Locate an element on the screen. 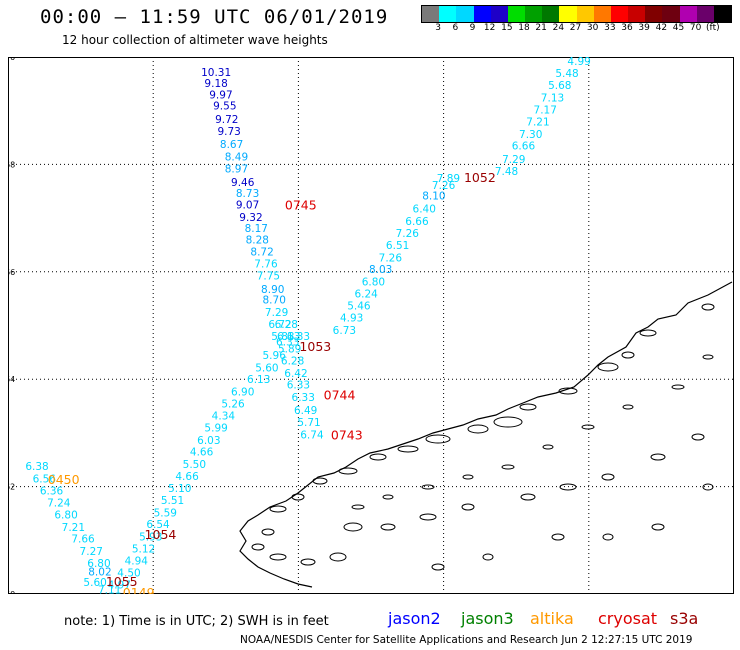  legend-item-jason2: jason2 is located at coordinates (414, 618).